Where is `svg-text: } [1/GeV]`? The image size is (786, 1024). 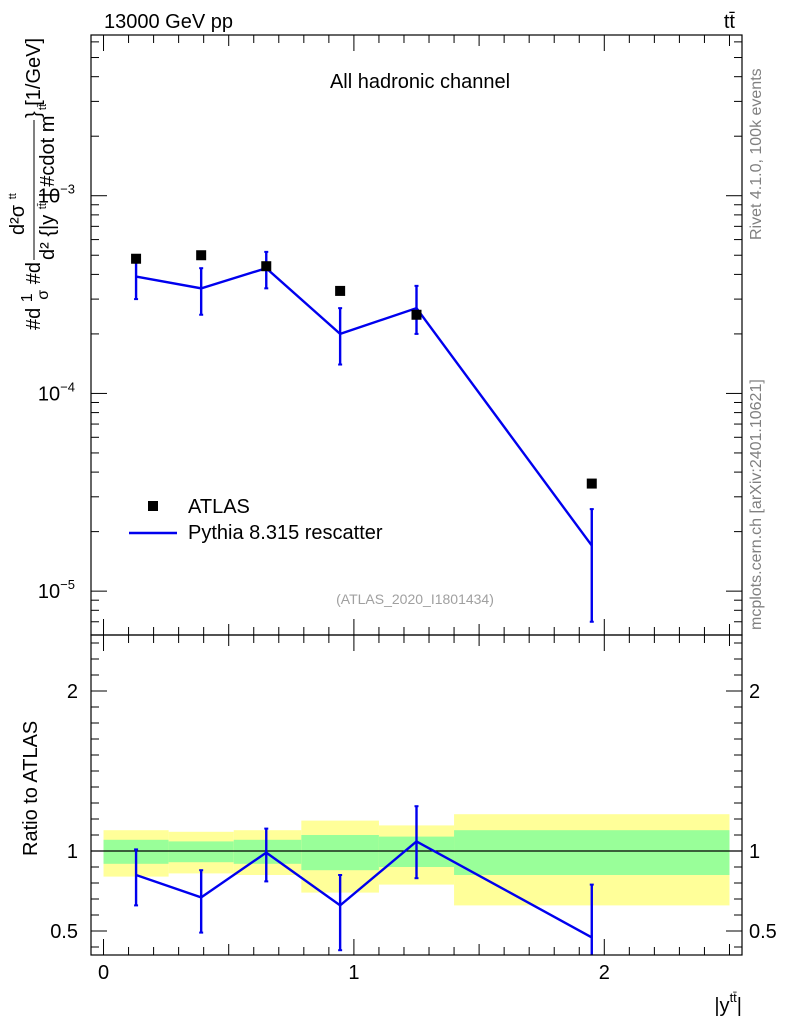 svg-text: } [1/GeV] is located at coordinates (34, 78).